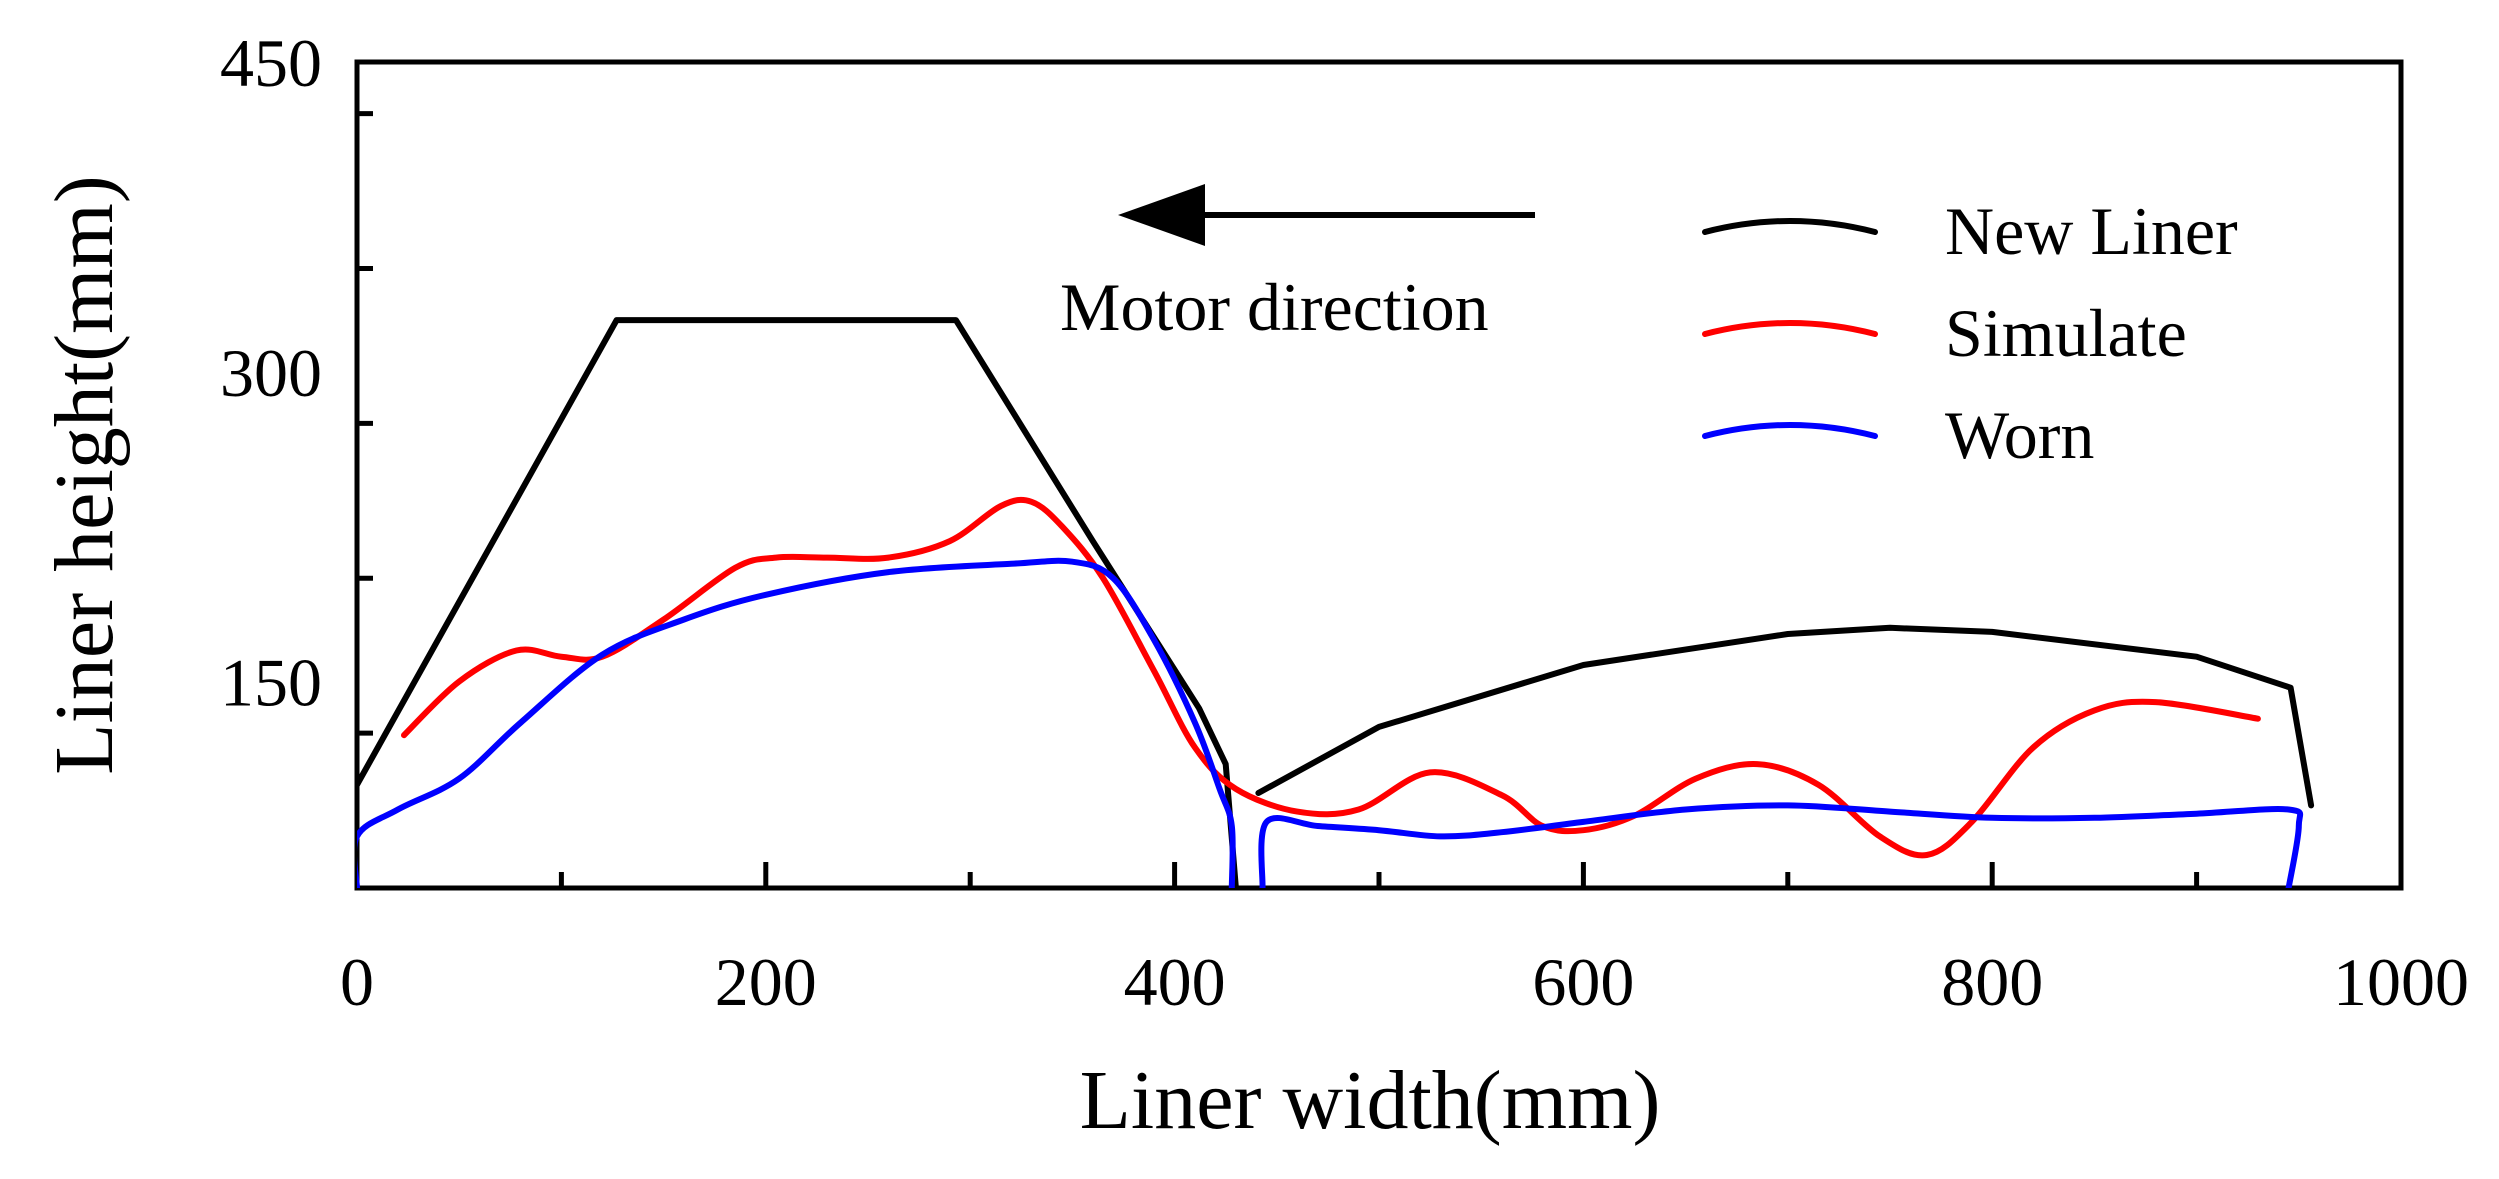 The height and width of the screenshot is (1179, 2499). What do you see at coordinates (1583, 982) in the screenshot?
I see `x-tick-label: 600` at bounding box center [1583, 982].